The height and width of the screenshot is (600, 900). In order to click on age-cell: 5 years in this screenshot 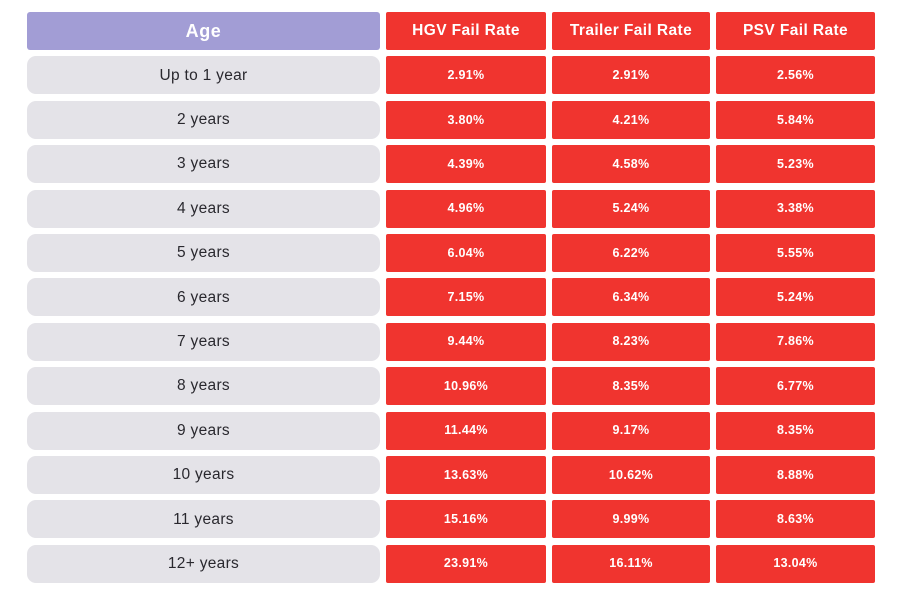, I will do `click(203, 252)`.